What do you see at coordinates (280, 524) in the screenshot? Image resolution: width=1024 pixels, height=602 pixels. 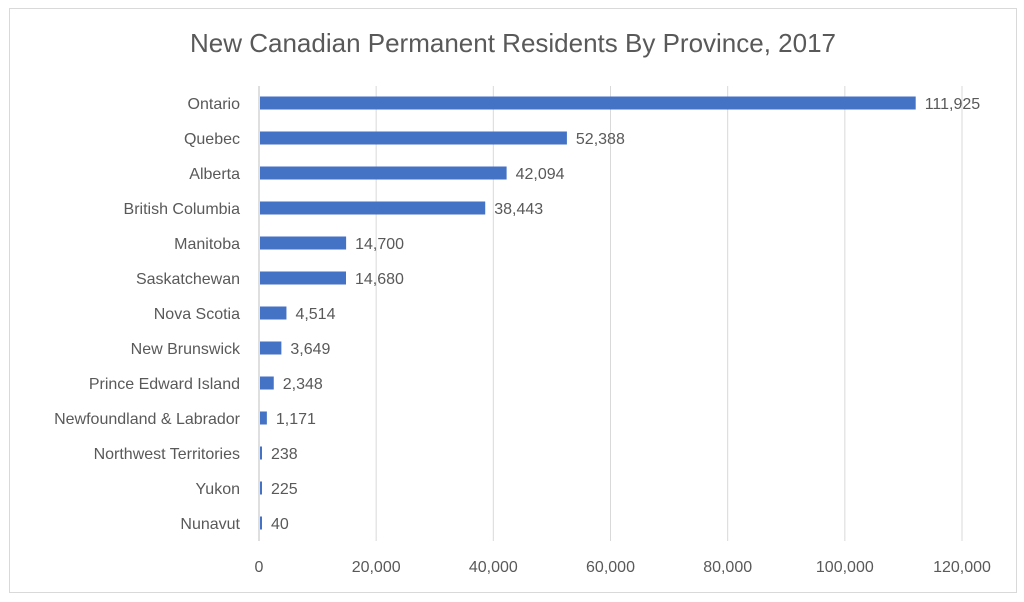 I see `data-label: 40` at bounding box center [280, 524].